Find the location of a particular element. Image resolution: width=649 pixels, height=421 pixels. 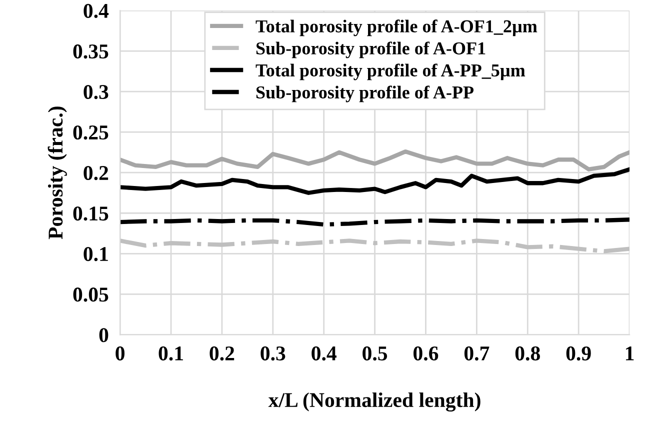

y-tick-label: 0 is located at coordinates (103, 335).